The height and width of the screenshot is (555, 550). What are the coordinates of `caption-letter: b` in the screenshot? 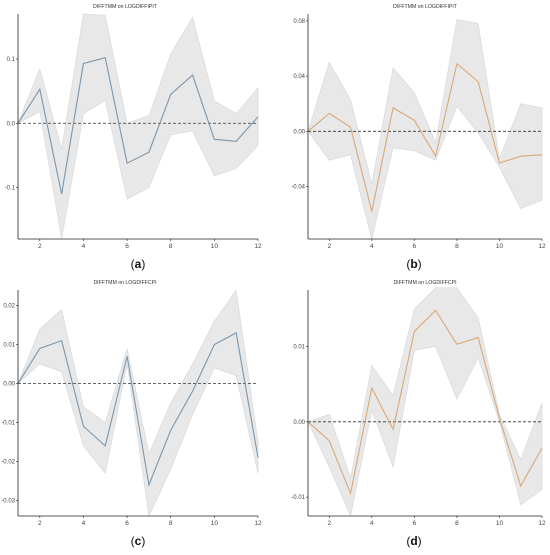 It's located at (413, 264).